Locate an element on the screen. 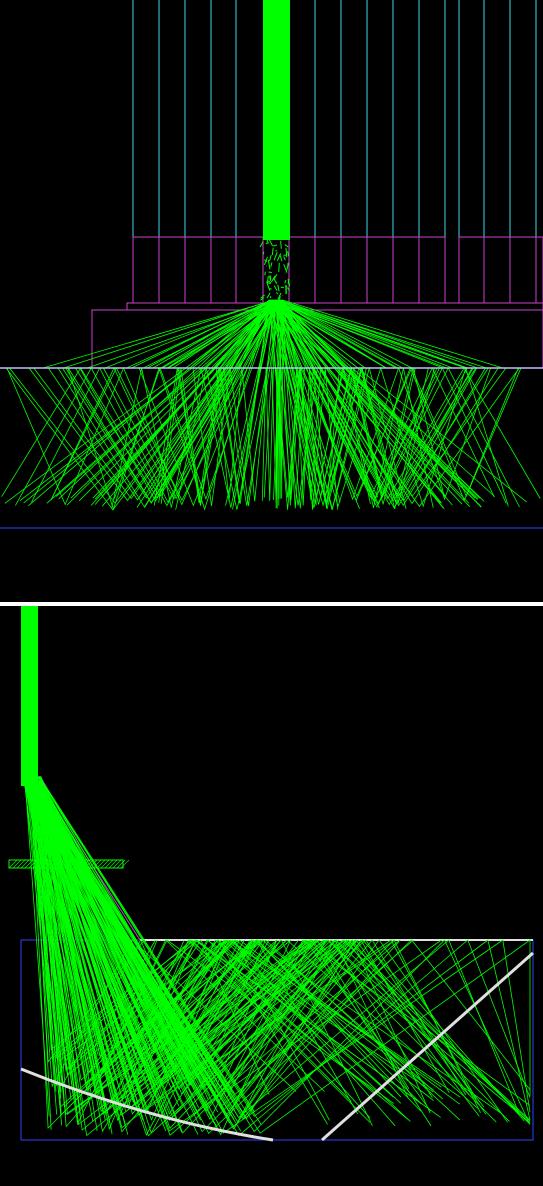 The width and height of the screenshot is (543, 1186). sensor-housing is located at coordinates (317, 302).